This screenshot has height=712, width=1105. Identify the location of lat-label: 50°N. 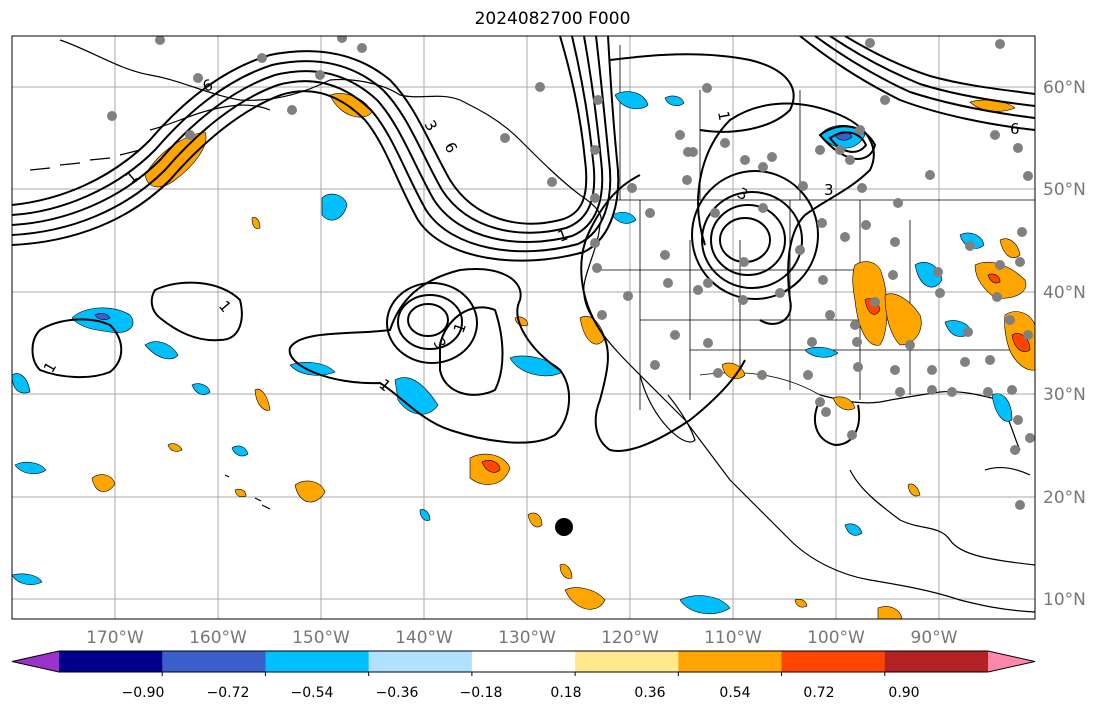
(1064, 190).